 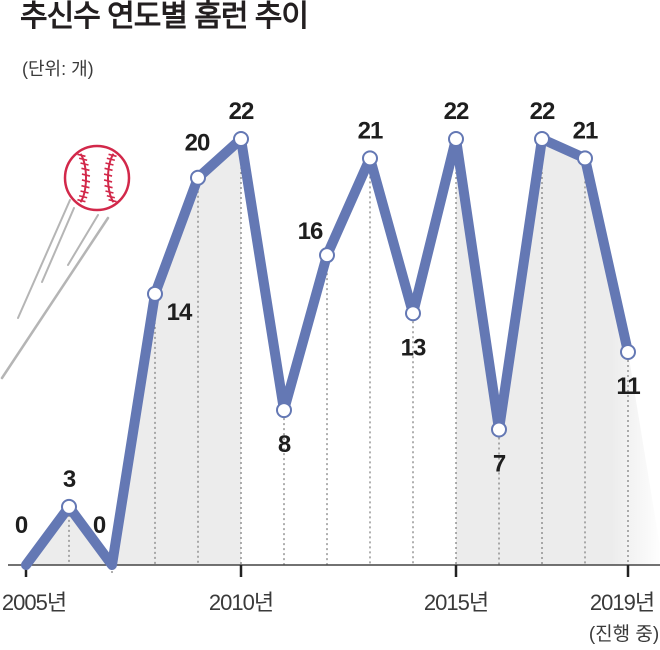 I want to click on value-label: 16, so click(x=310, y=231).